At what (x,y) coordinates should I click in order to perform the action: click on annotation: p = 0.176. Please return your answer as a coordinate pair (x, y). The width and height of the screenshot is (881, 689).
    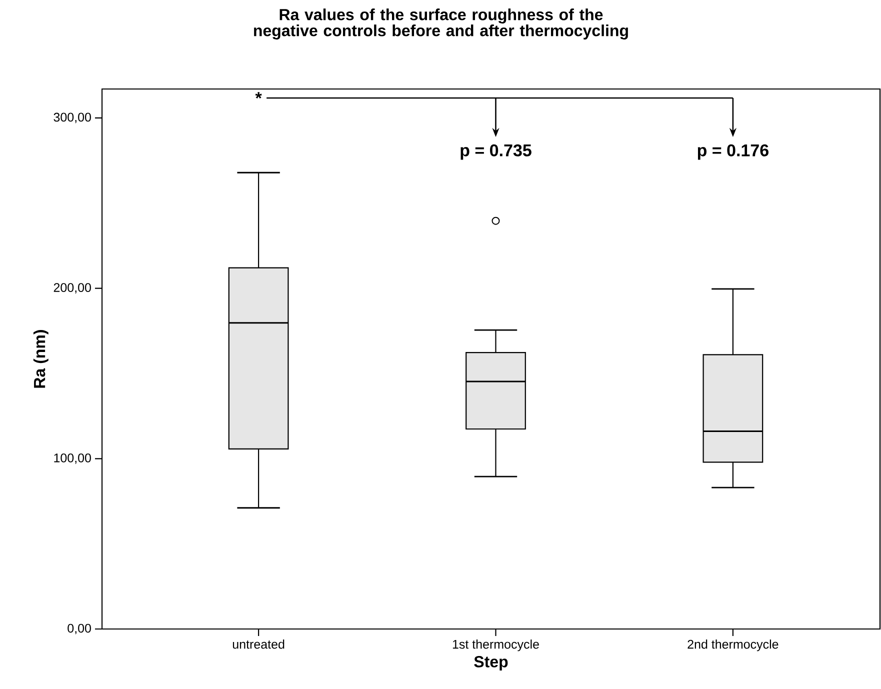
    Looking at the image, I should click on (733, 152).